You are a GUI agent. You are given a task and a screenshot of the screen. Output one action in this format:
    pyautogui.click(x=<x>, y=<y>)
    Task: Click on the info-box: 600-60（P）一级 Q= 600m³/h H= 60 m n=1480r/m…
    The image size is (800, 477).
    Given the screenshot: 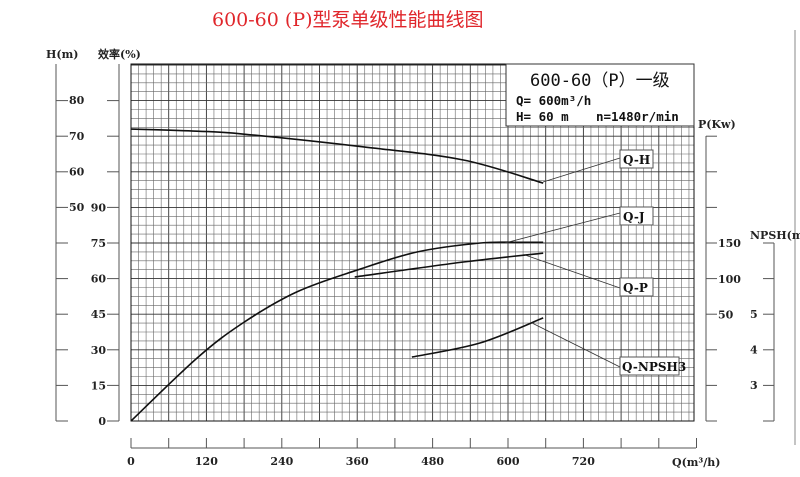 What is the action you would take?
    pyautogui.click(x=600, y=95)
    